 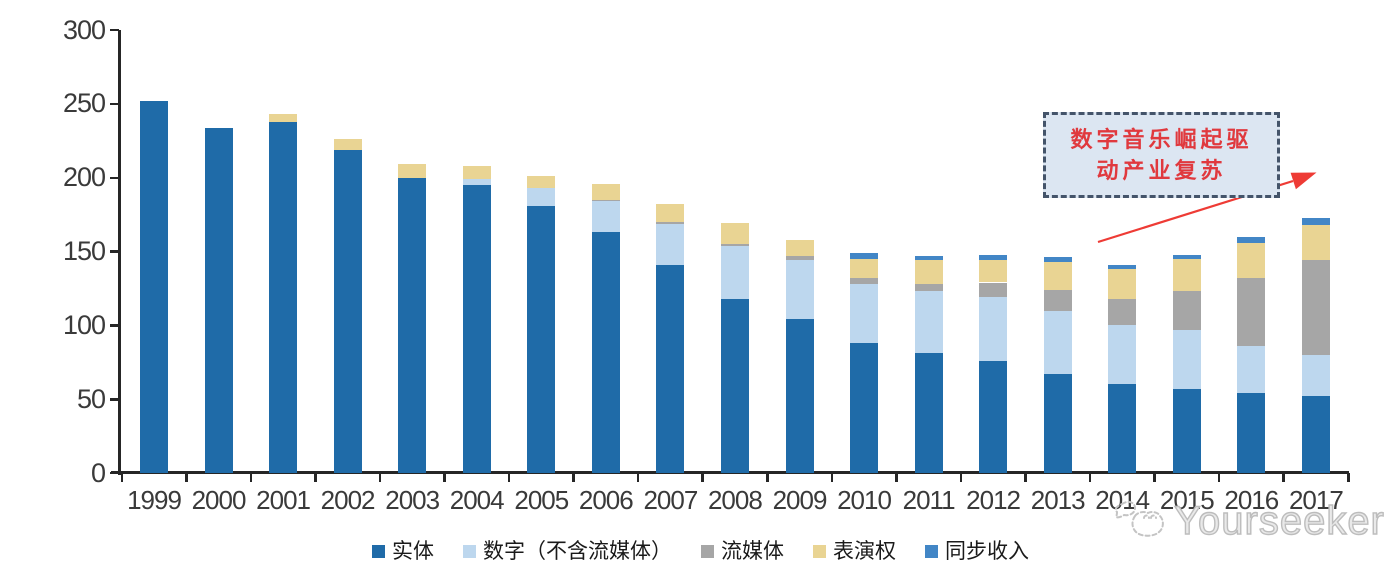 I want to click on bar-segment-2000, so click(x=218, y=300).